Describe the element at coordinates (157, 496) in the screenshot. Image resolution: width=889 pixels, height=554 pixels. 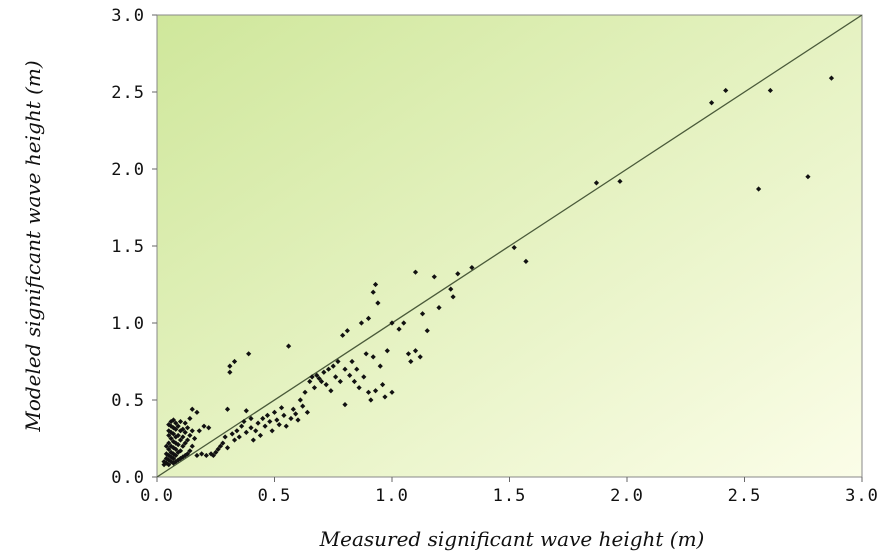
I see `x-tick-label: 0.0` at that location.